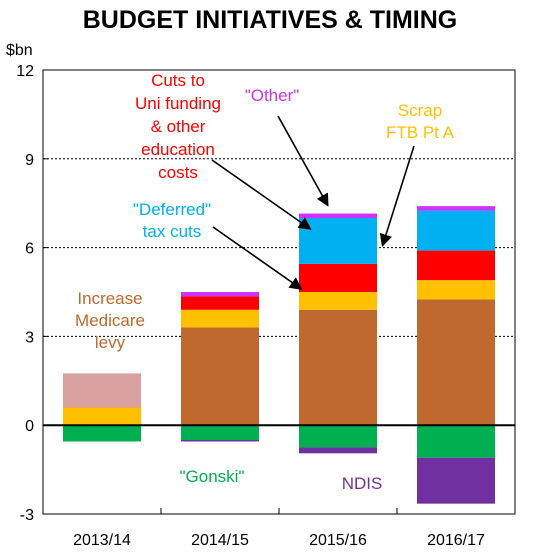 Image resolution: width=540 pixels, height=554 pixels. Describe the element at coordinates (27, 515) in the screenshot. I see `y-tick-label-3: -3` at that location.